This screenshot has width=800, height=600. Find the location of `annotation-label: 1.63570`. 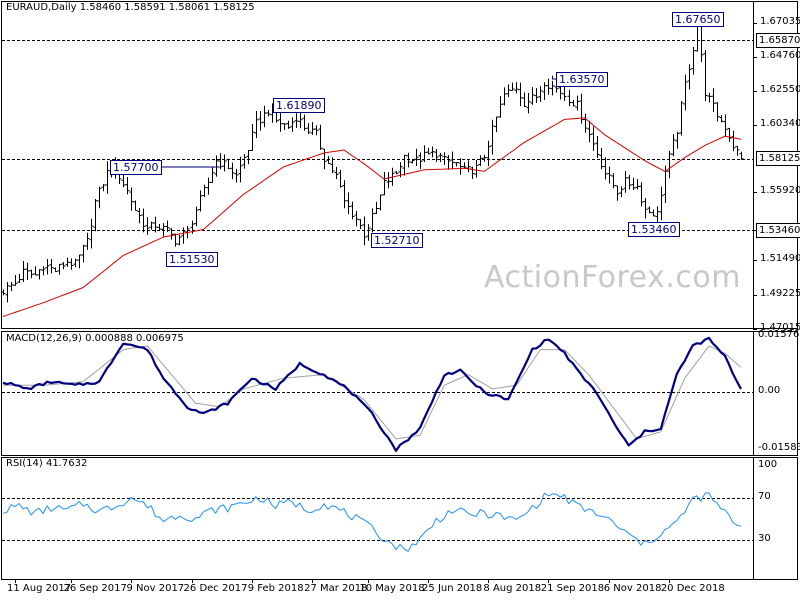

annotation-label: 1.63570 is located at coordinates (582, 79).